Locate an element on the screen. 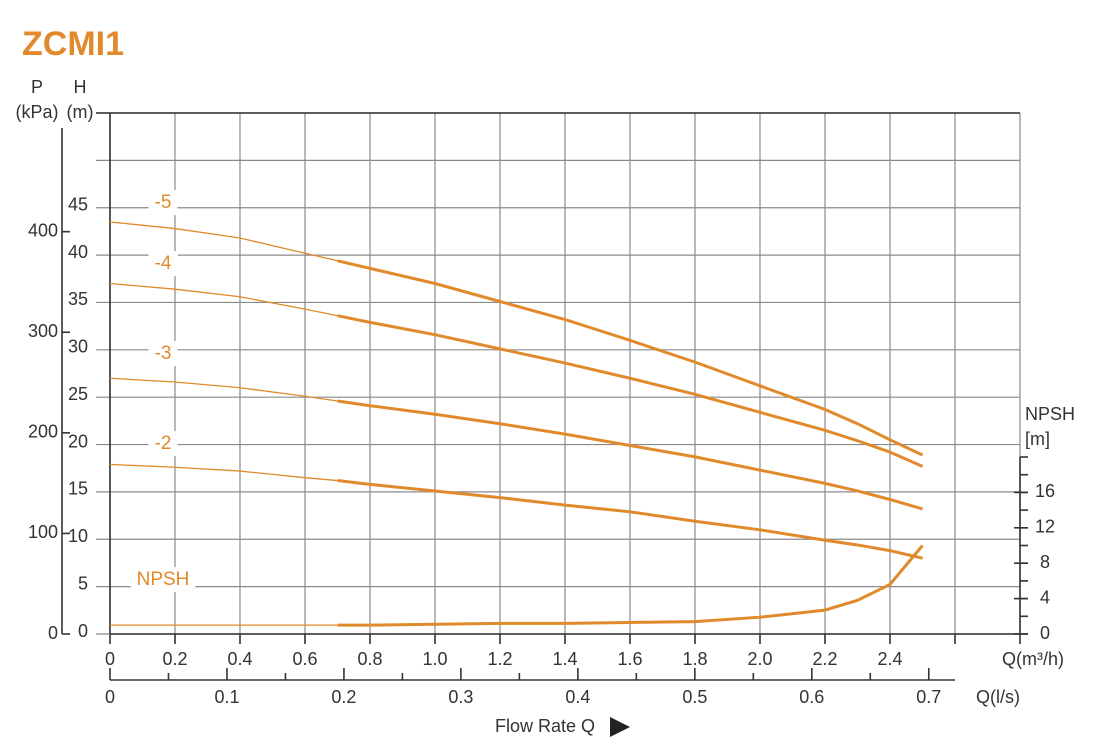 The image size is (1100, 753). y3-tick-label: 16 is located at coordinates (1045, 491).